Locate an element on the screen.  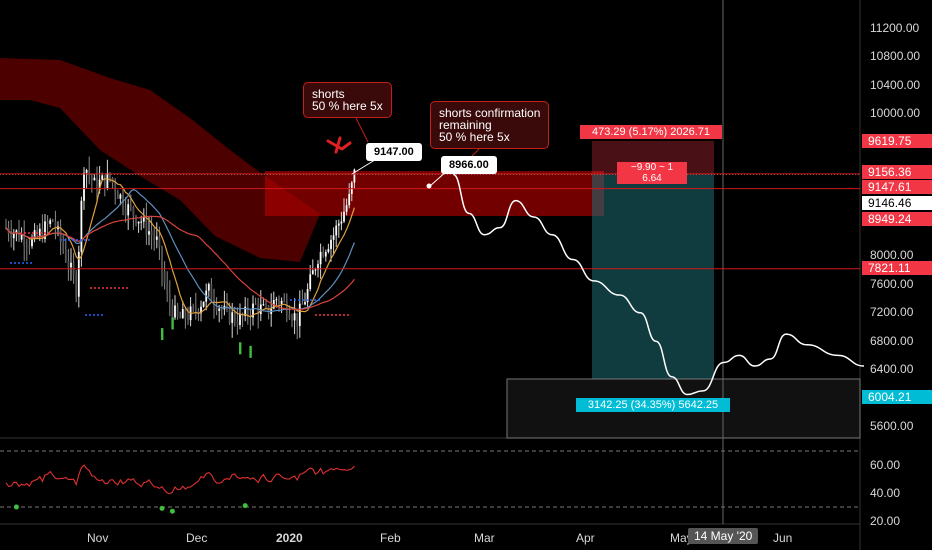
note-shorts: shorts 50 % here 5x is located at coordinates (347, 100).